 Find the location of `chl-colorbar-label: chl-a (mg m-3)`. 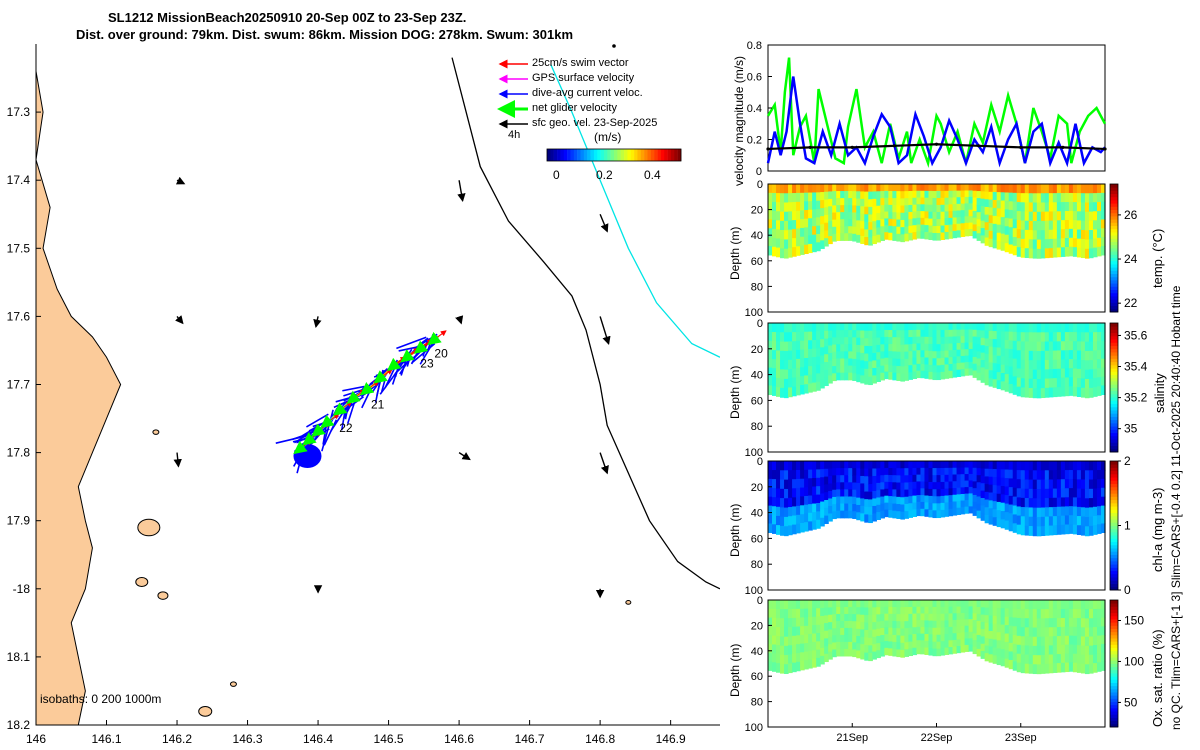

chl-colorbar-label: chl-a (mg m-3) is located at coordinates (1157, 529).